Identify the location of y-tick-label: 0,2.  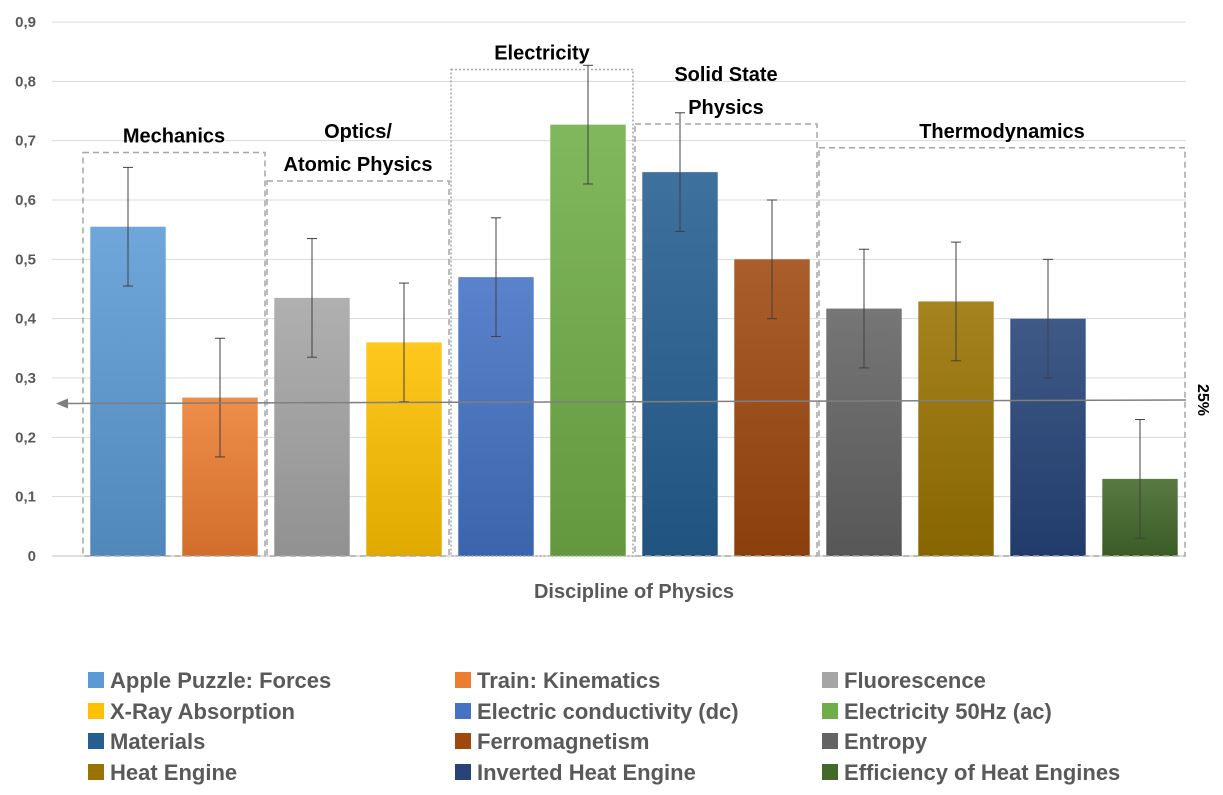
(25, 437).